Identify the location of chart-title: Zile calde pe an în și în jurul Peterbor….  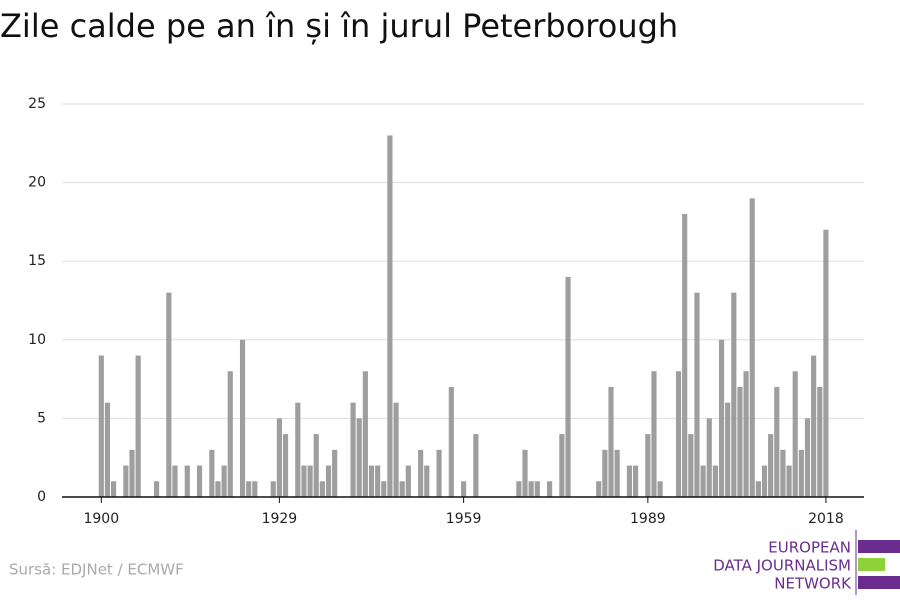
(339, 26).